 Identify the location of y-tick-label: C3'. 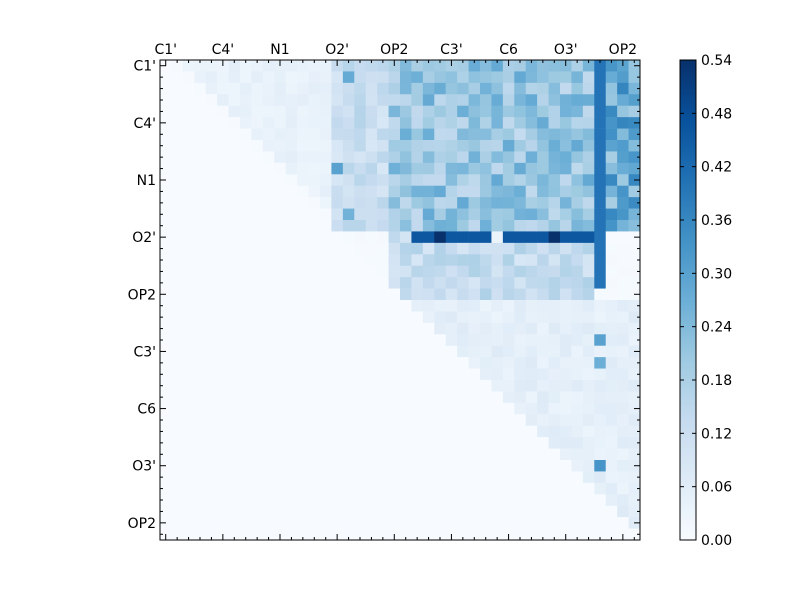
(144, 352).